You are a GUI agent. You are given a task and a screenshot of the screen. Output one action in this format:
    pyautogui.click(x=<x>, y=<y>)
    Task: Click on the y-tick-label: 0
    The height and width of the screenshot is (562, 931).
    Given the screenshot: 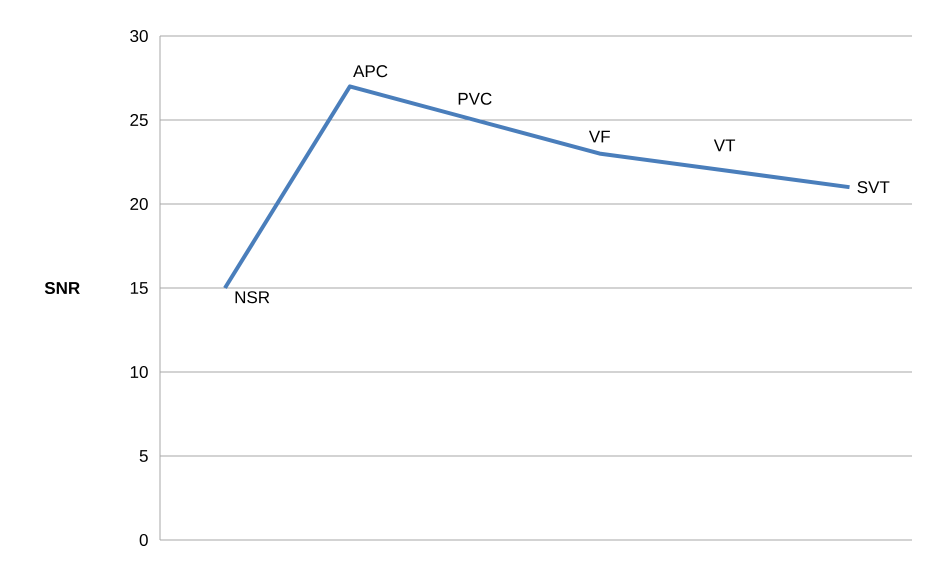 What is the action you would take?
    pyautogui.click(x=144, y=540)
    